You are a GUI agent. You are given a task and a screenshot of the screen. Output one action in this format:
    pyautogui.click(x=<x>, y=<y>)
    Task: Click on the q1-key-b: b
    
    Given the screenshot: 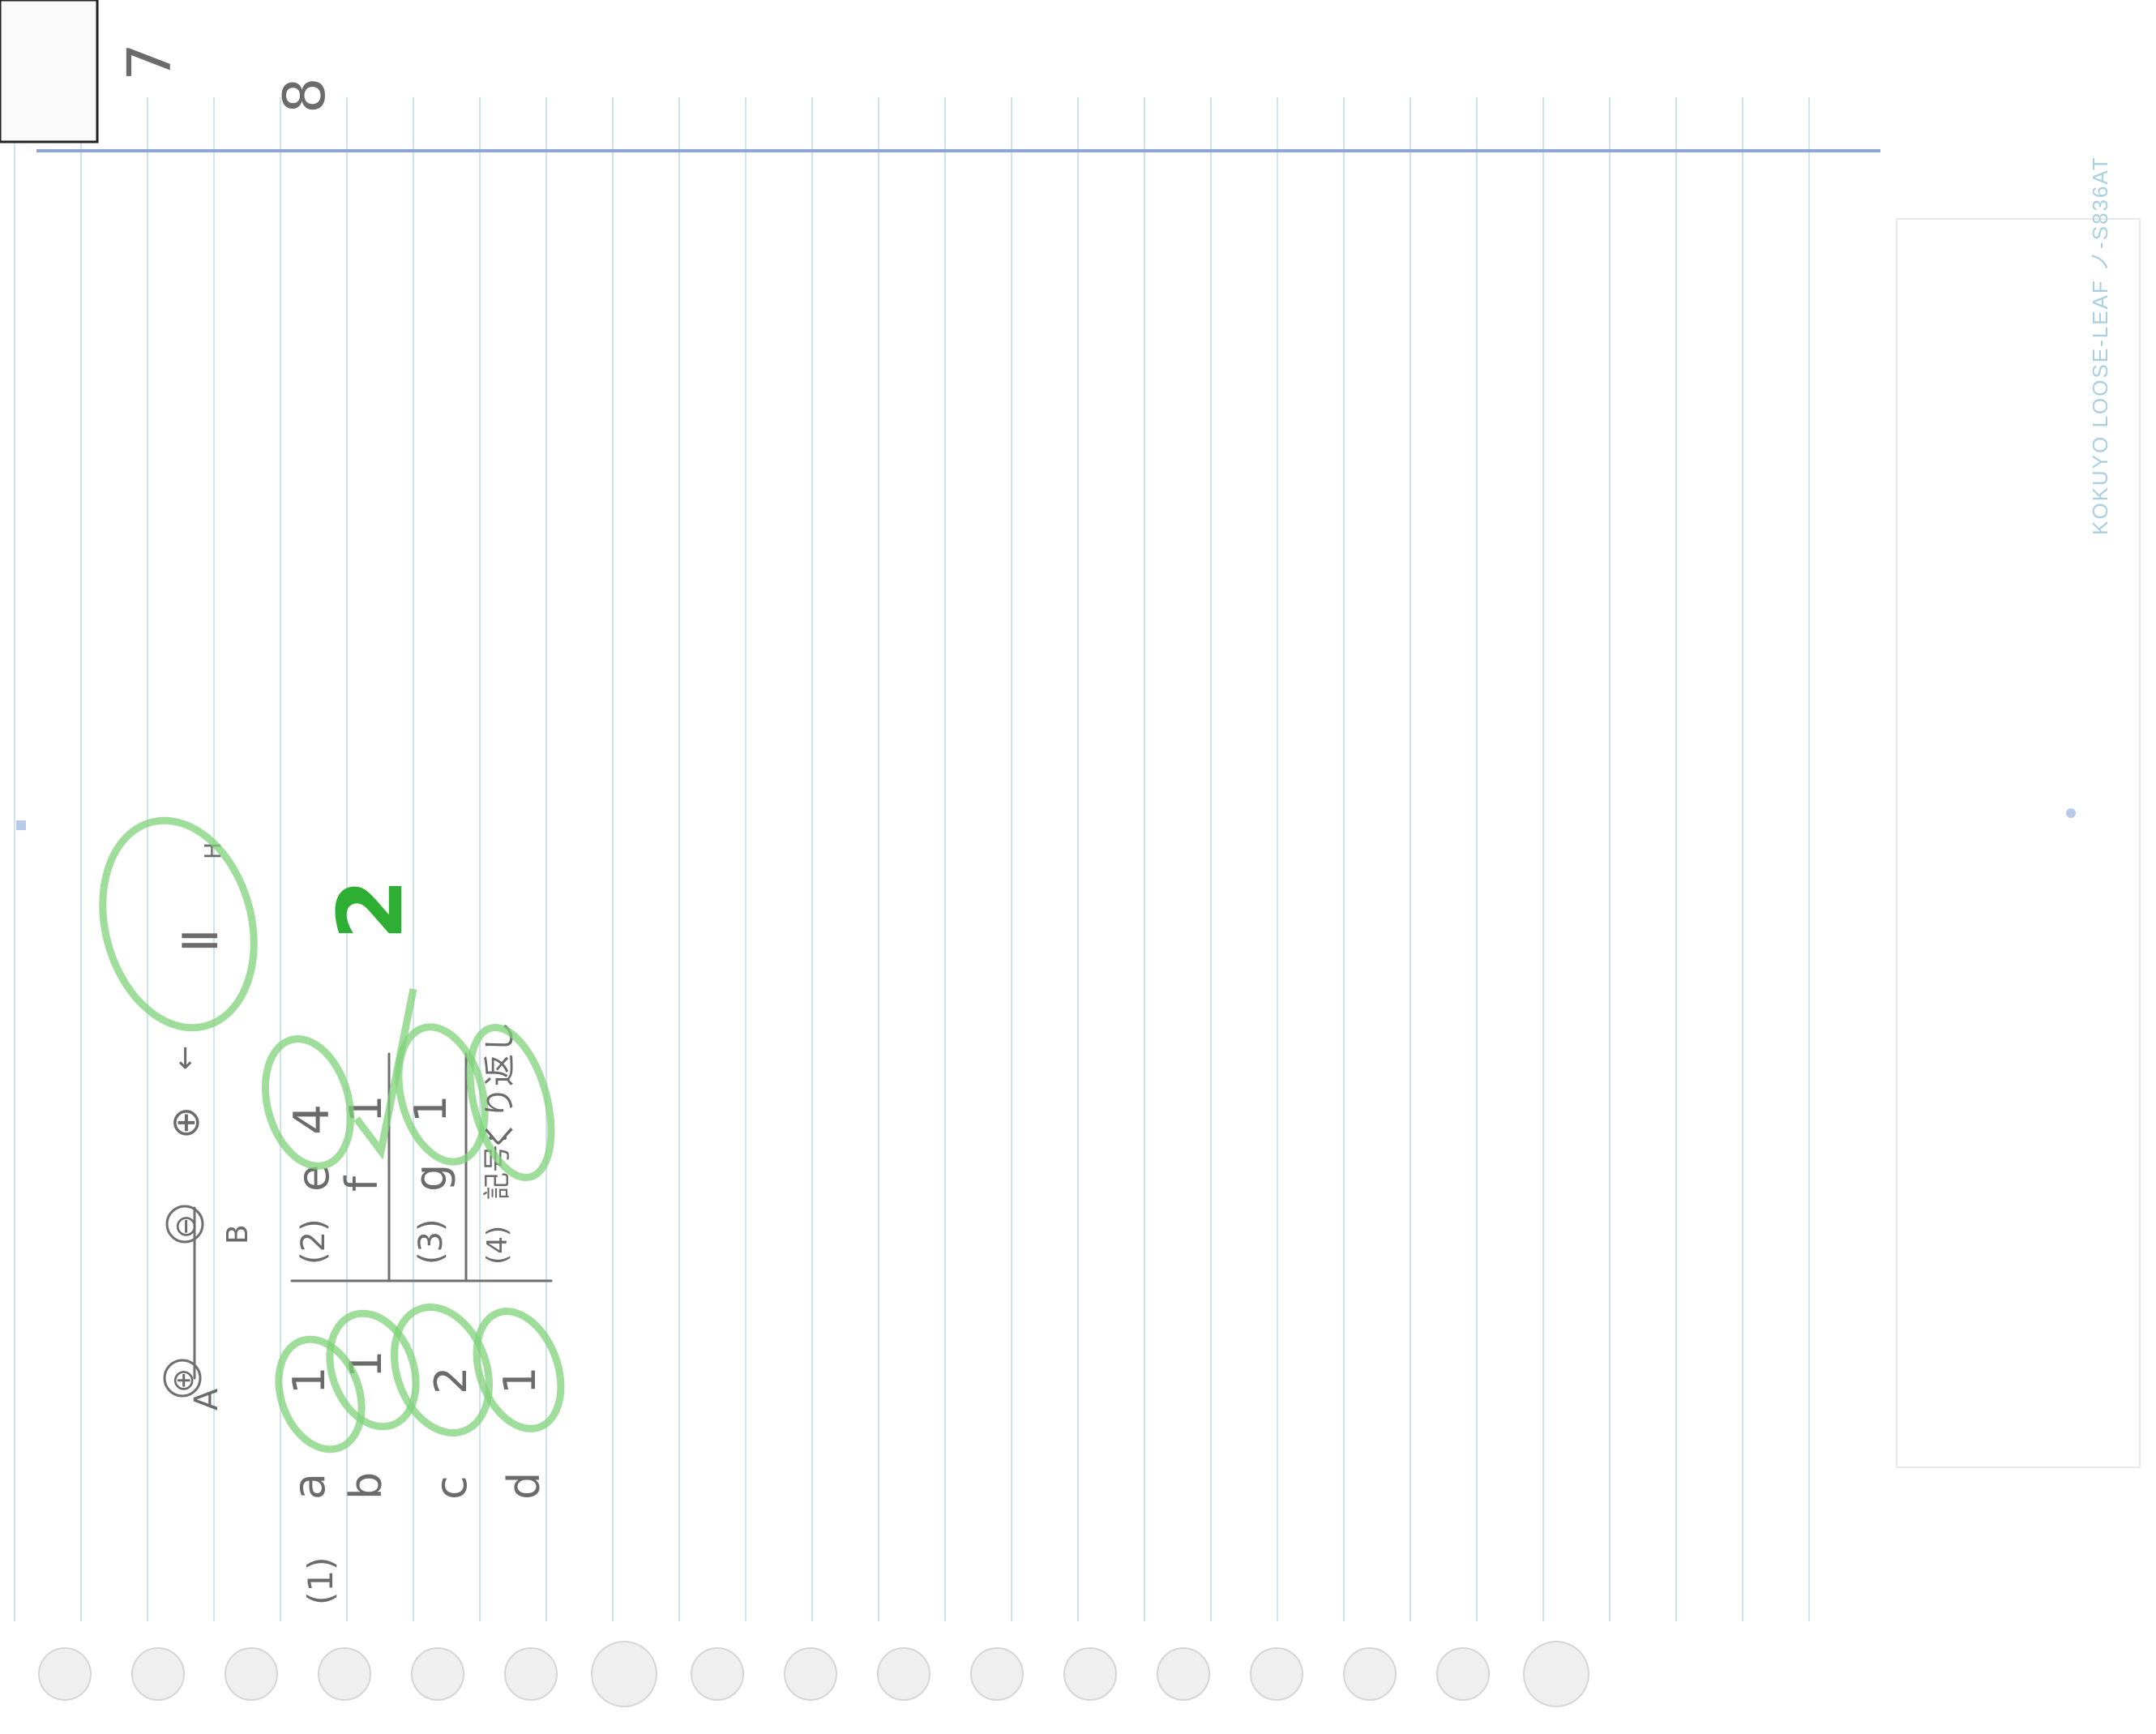 What is the action you would take?
    pyautogui.click(x=365, y=1486)
    